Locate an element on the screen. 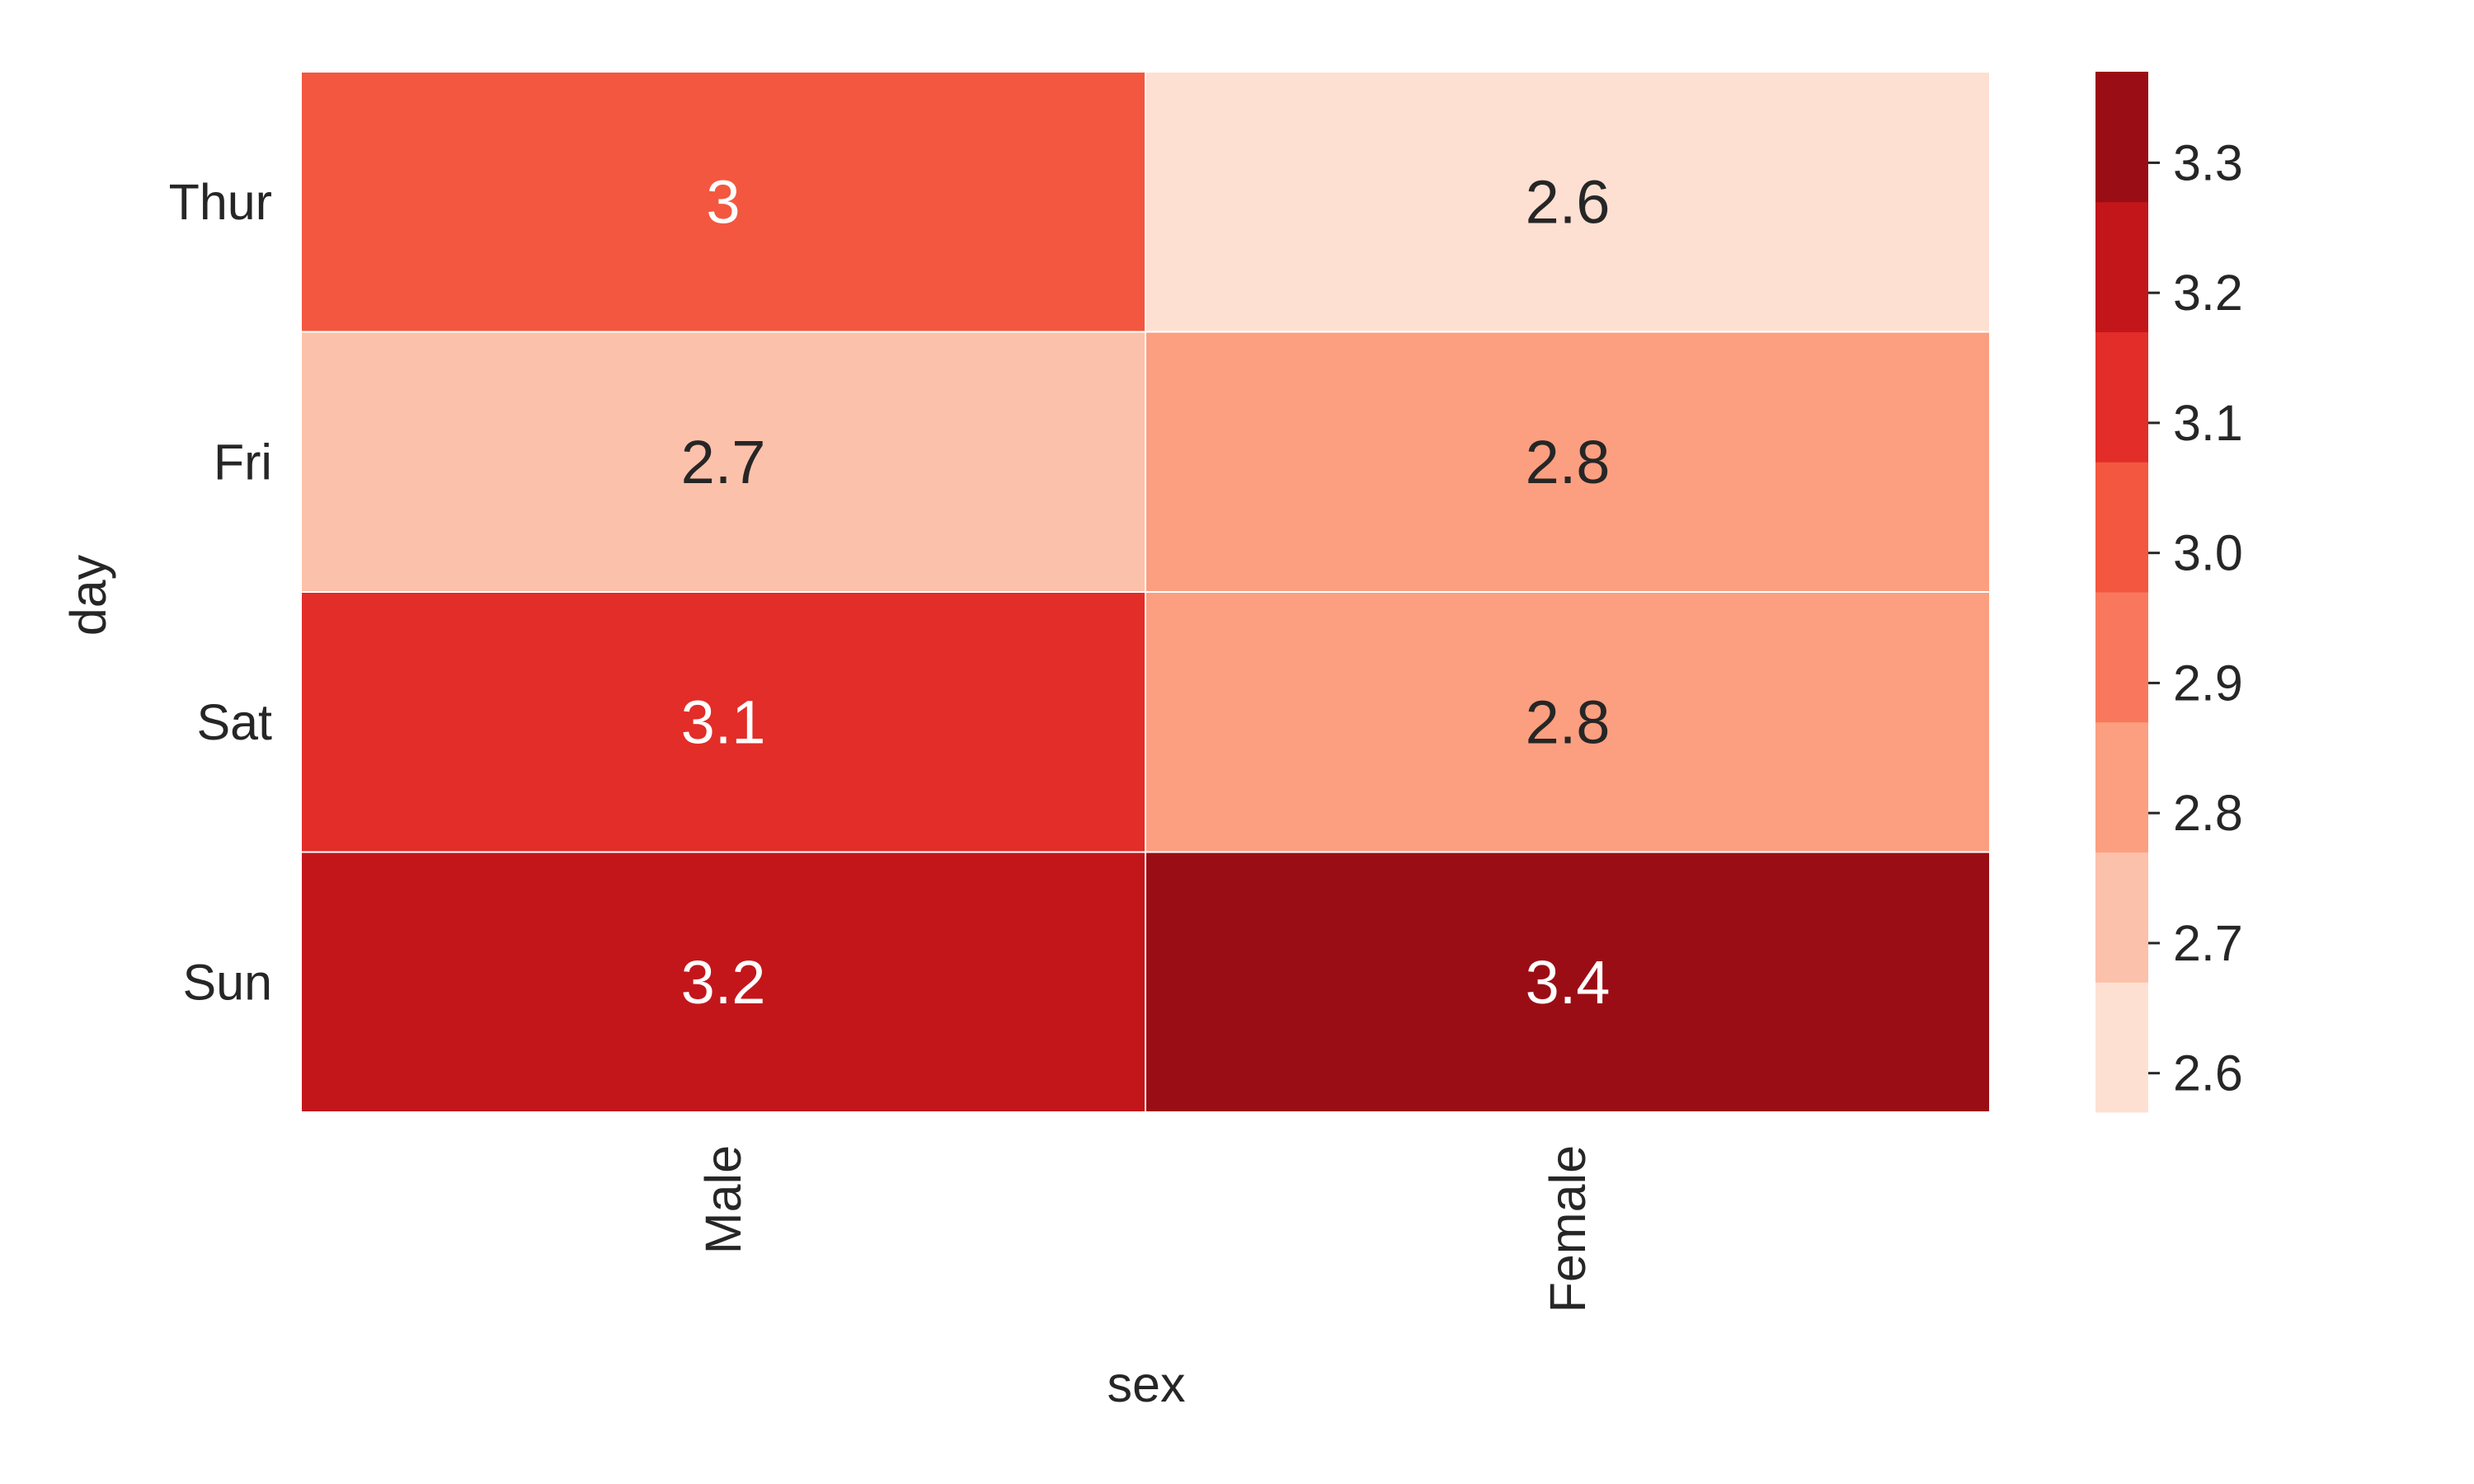  colorbar-tick-label: 2.7 is located at coordinates (2208, 943).